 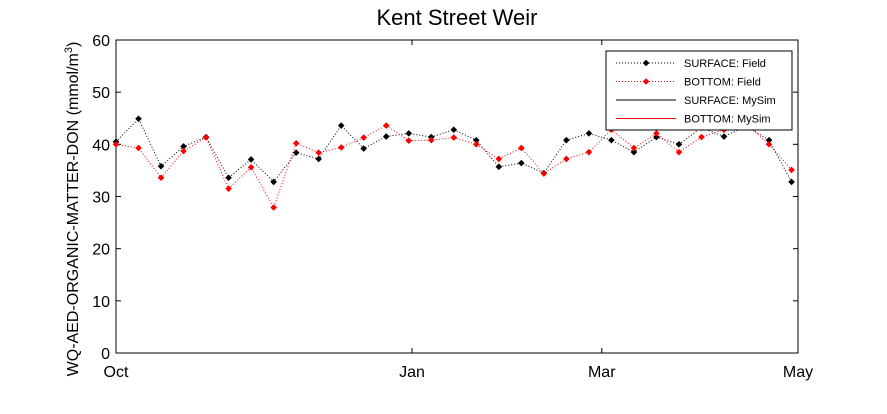 I want to click on y-tick-label: 30, so click(x=101, y=198).